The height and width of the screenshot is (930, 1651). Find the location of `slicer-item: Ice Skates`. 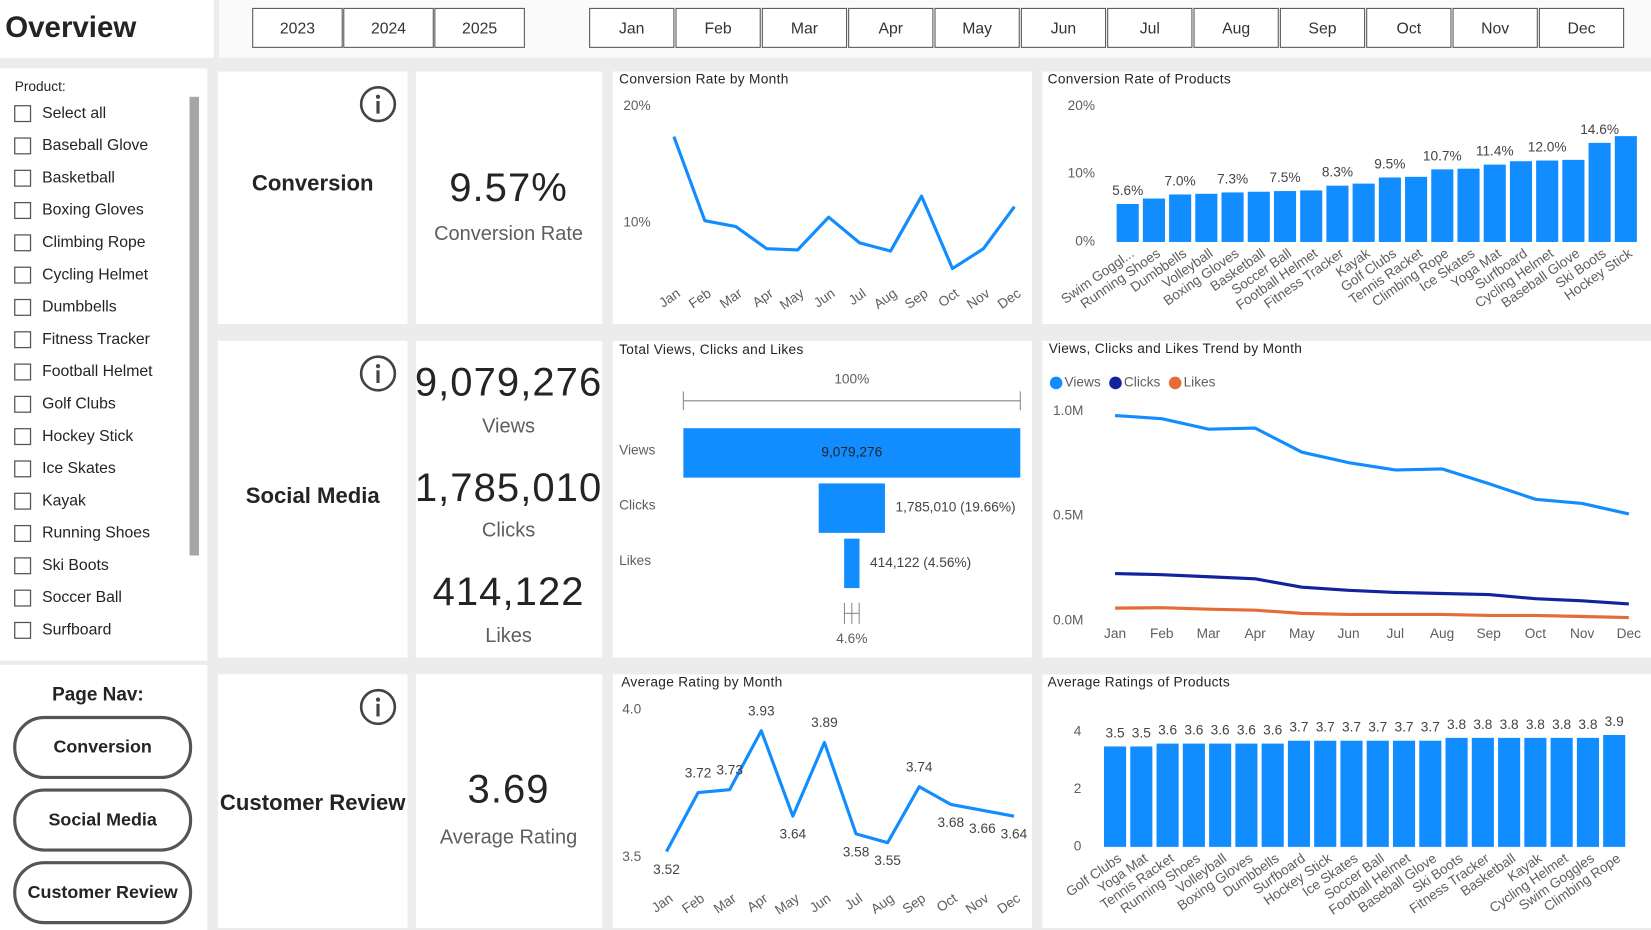

slicer-item: Ice Skates is located at coordinates (79, 468).